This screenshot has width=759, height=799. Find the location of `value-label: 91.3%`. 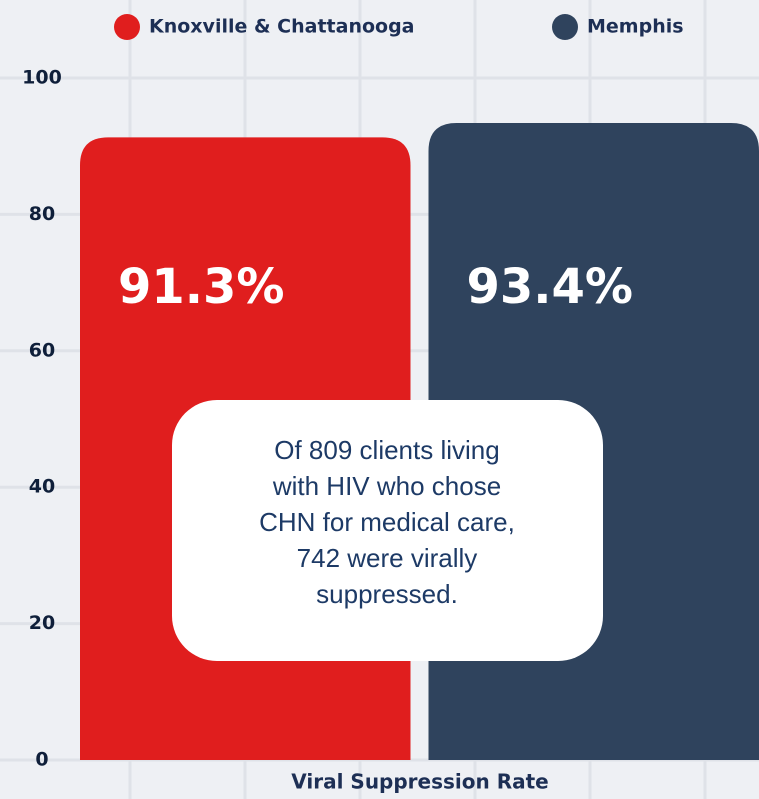

value-label: 91.3% is located at coordinates (201, 287).